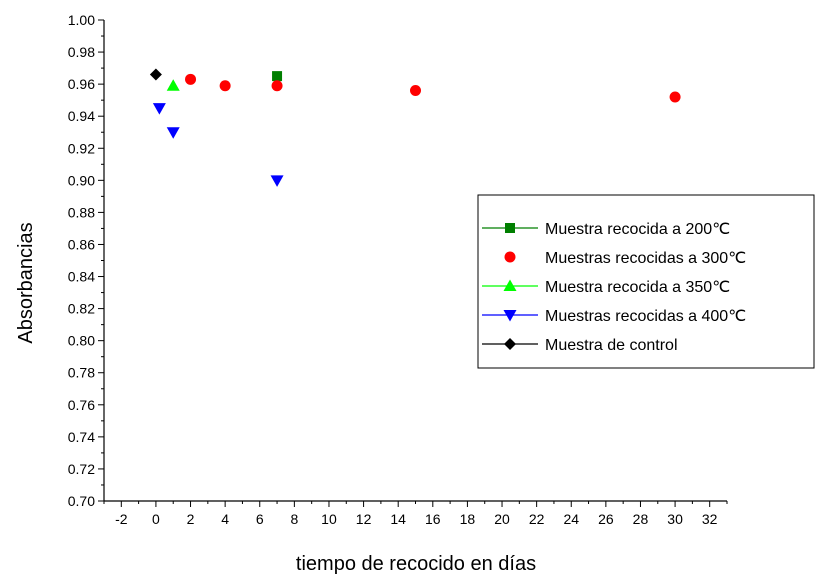  Describe the element at coordinates (606, 519) in the screenshot. I see `x-tick-label: 26` at that location.